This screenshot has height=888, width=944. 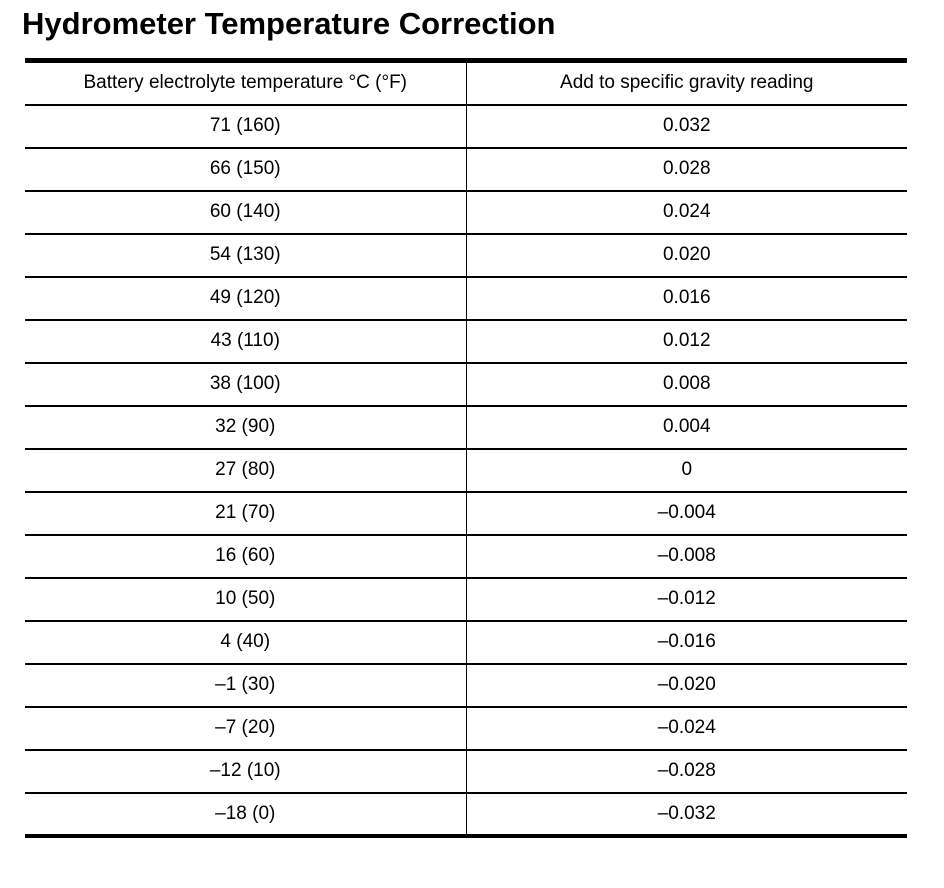 What do you see at coordinates (246, 384) in the screenshot?
I see `temperature-cell: 38 (100)` at bounding box center [246, 384].